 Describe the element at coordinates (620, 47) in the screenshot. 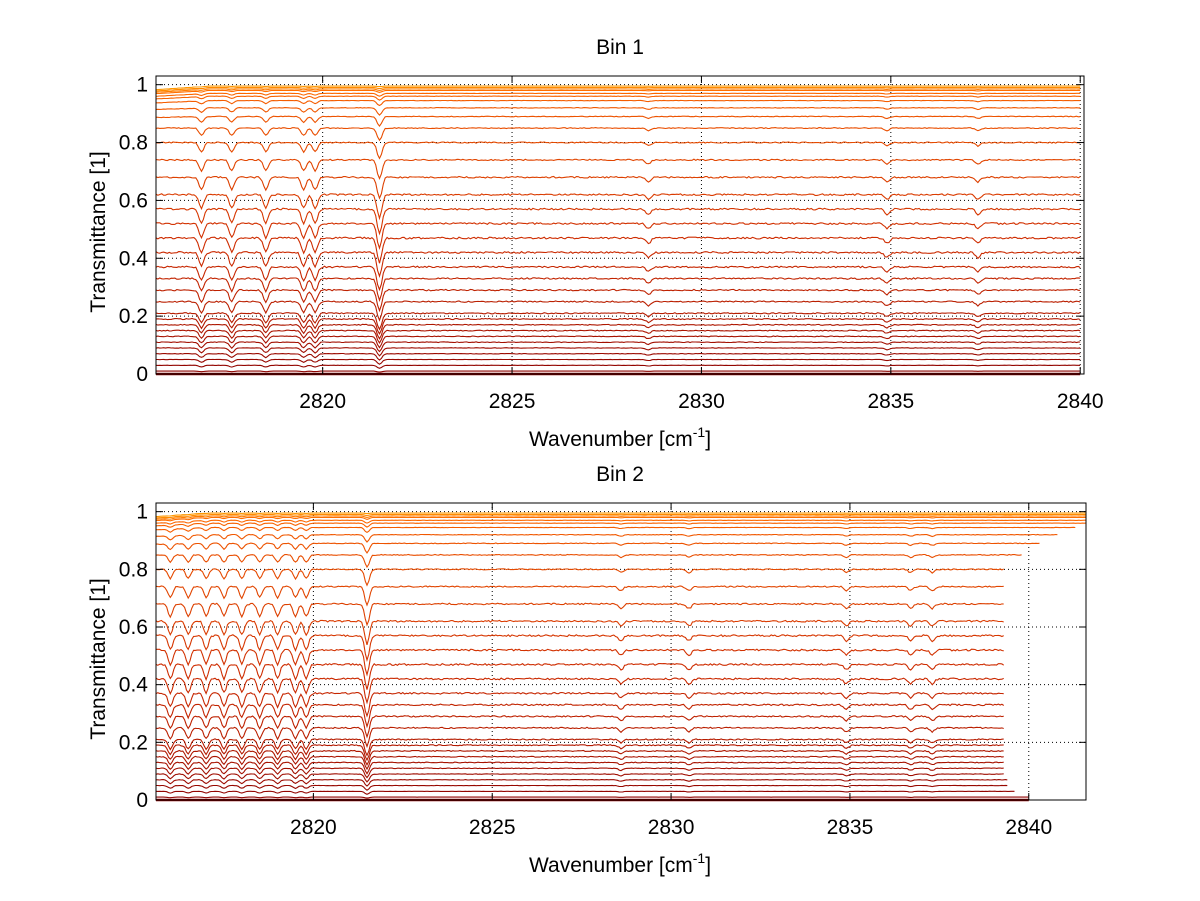

I see `chart-title: Bin 1` at that location.